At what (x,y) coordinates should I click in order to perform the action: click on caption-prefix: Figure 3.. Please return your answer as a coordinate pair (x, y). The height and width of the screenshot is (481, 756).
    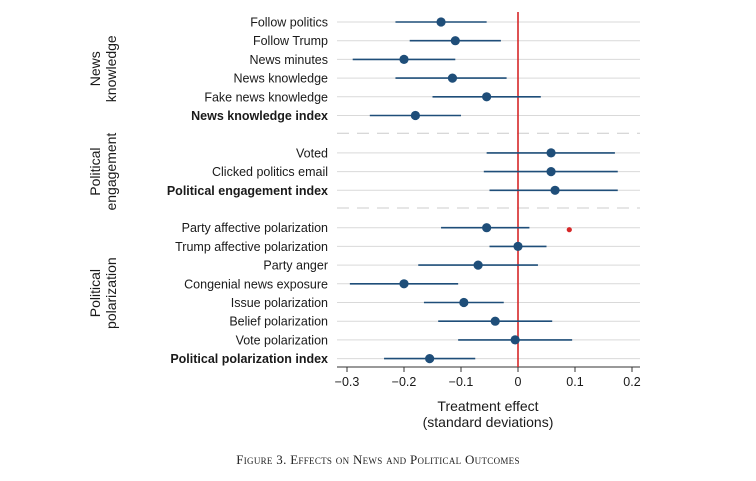
    Looking at the image, I should click on (261, 459).